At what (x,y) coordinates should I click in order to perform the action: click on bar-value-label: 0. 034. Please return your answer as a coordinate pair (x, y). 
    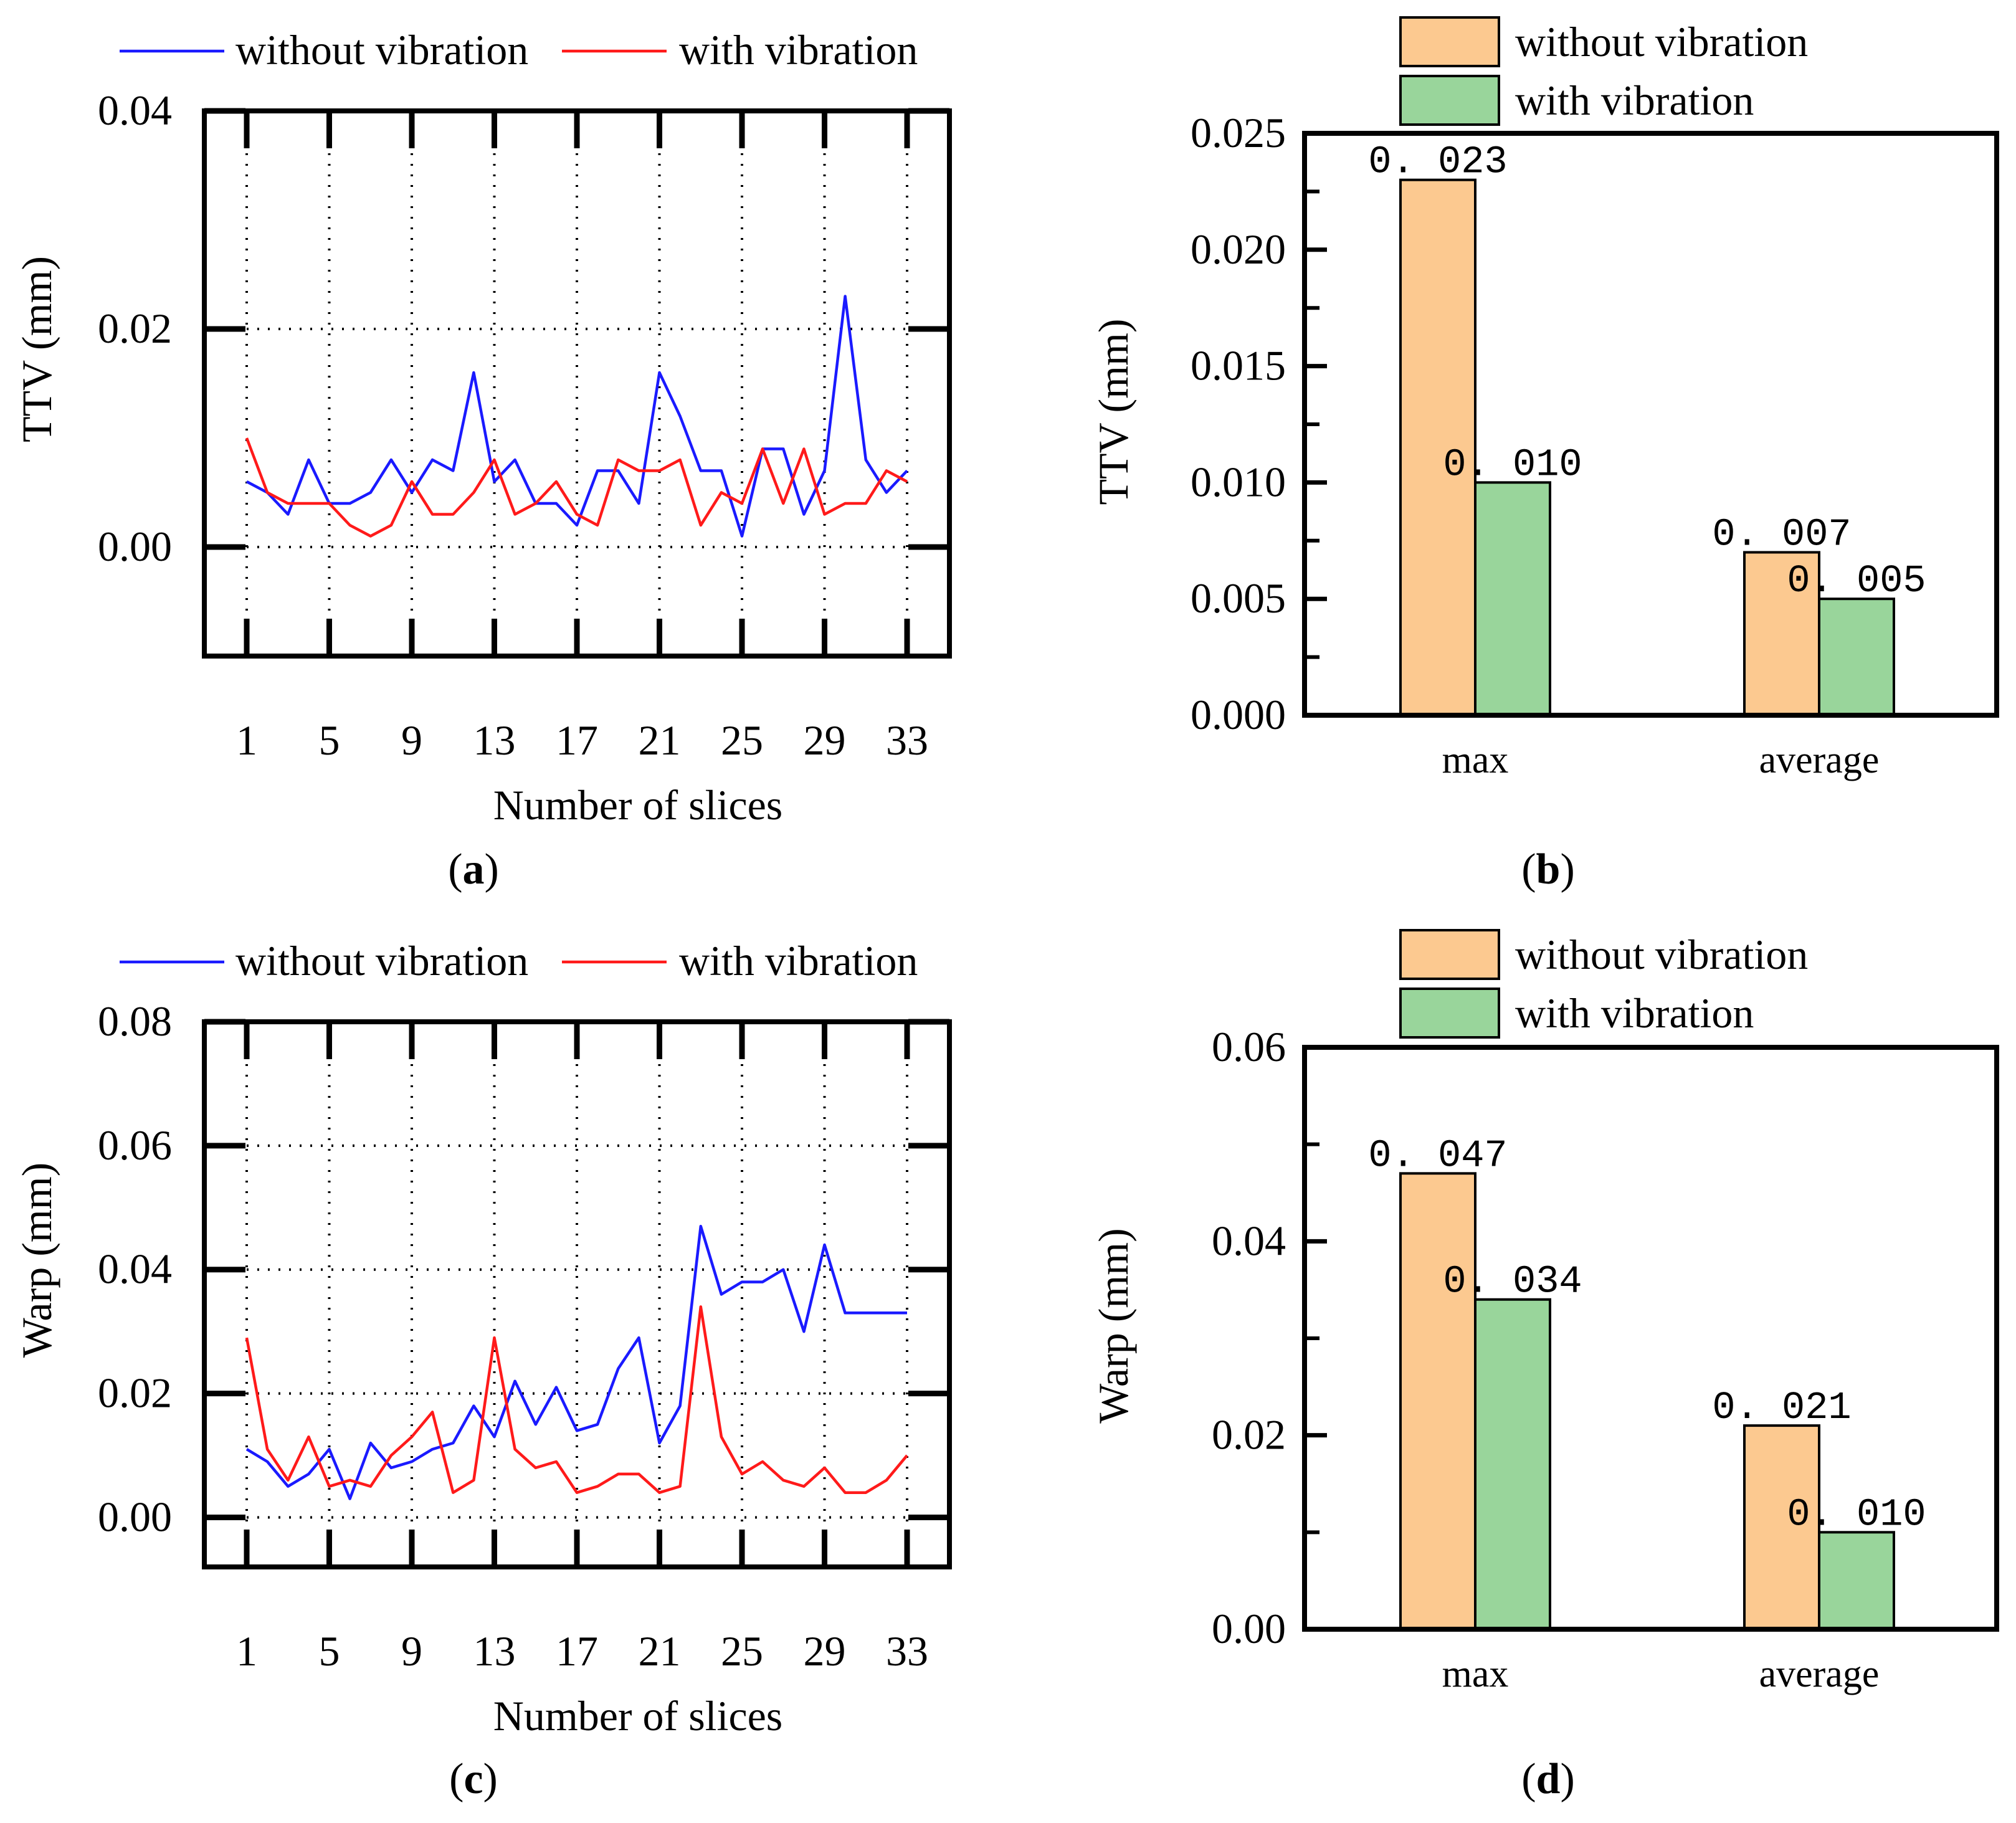
    Looking at the image, I should click on (1512, 1282).